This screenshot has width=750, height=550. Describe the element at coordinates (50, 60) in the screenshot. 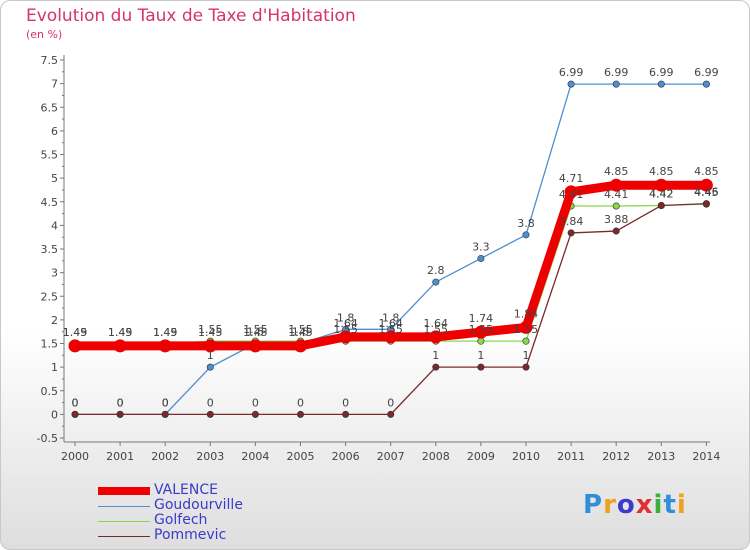

I see `y-tick-label: 7.5` at that location.